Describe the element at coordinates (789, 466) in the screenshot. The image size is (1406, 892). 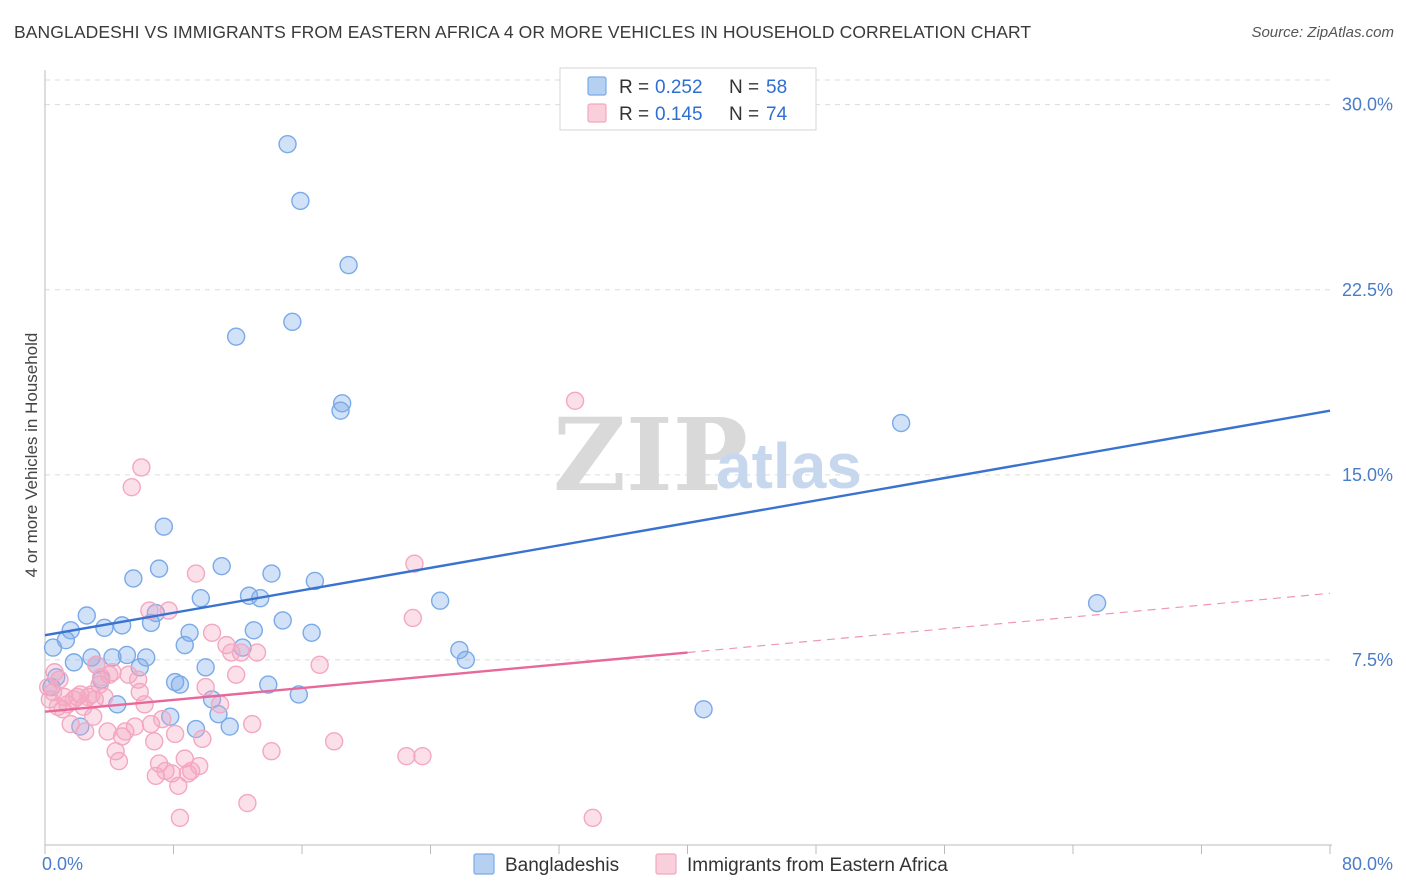
I see `watermark-atlas: atlas` at that location.